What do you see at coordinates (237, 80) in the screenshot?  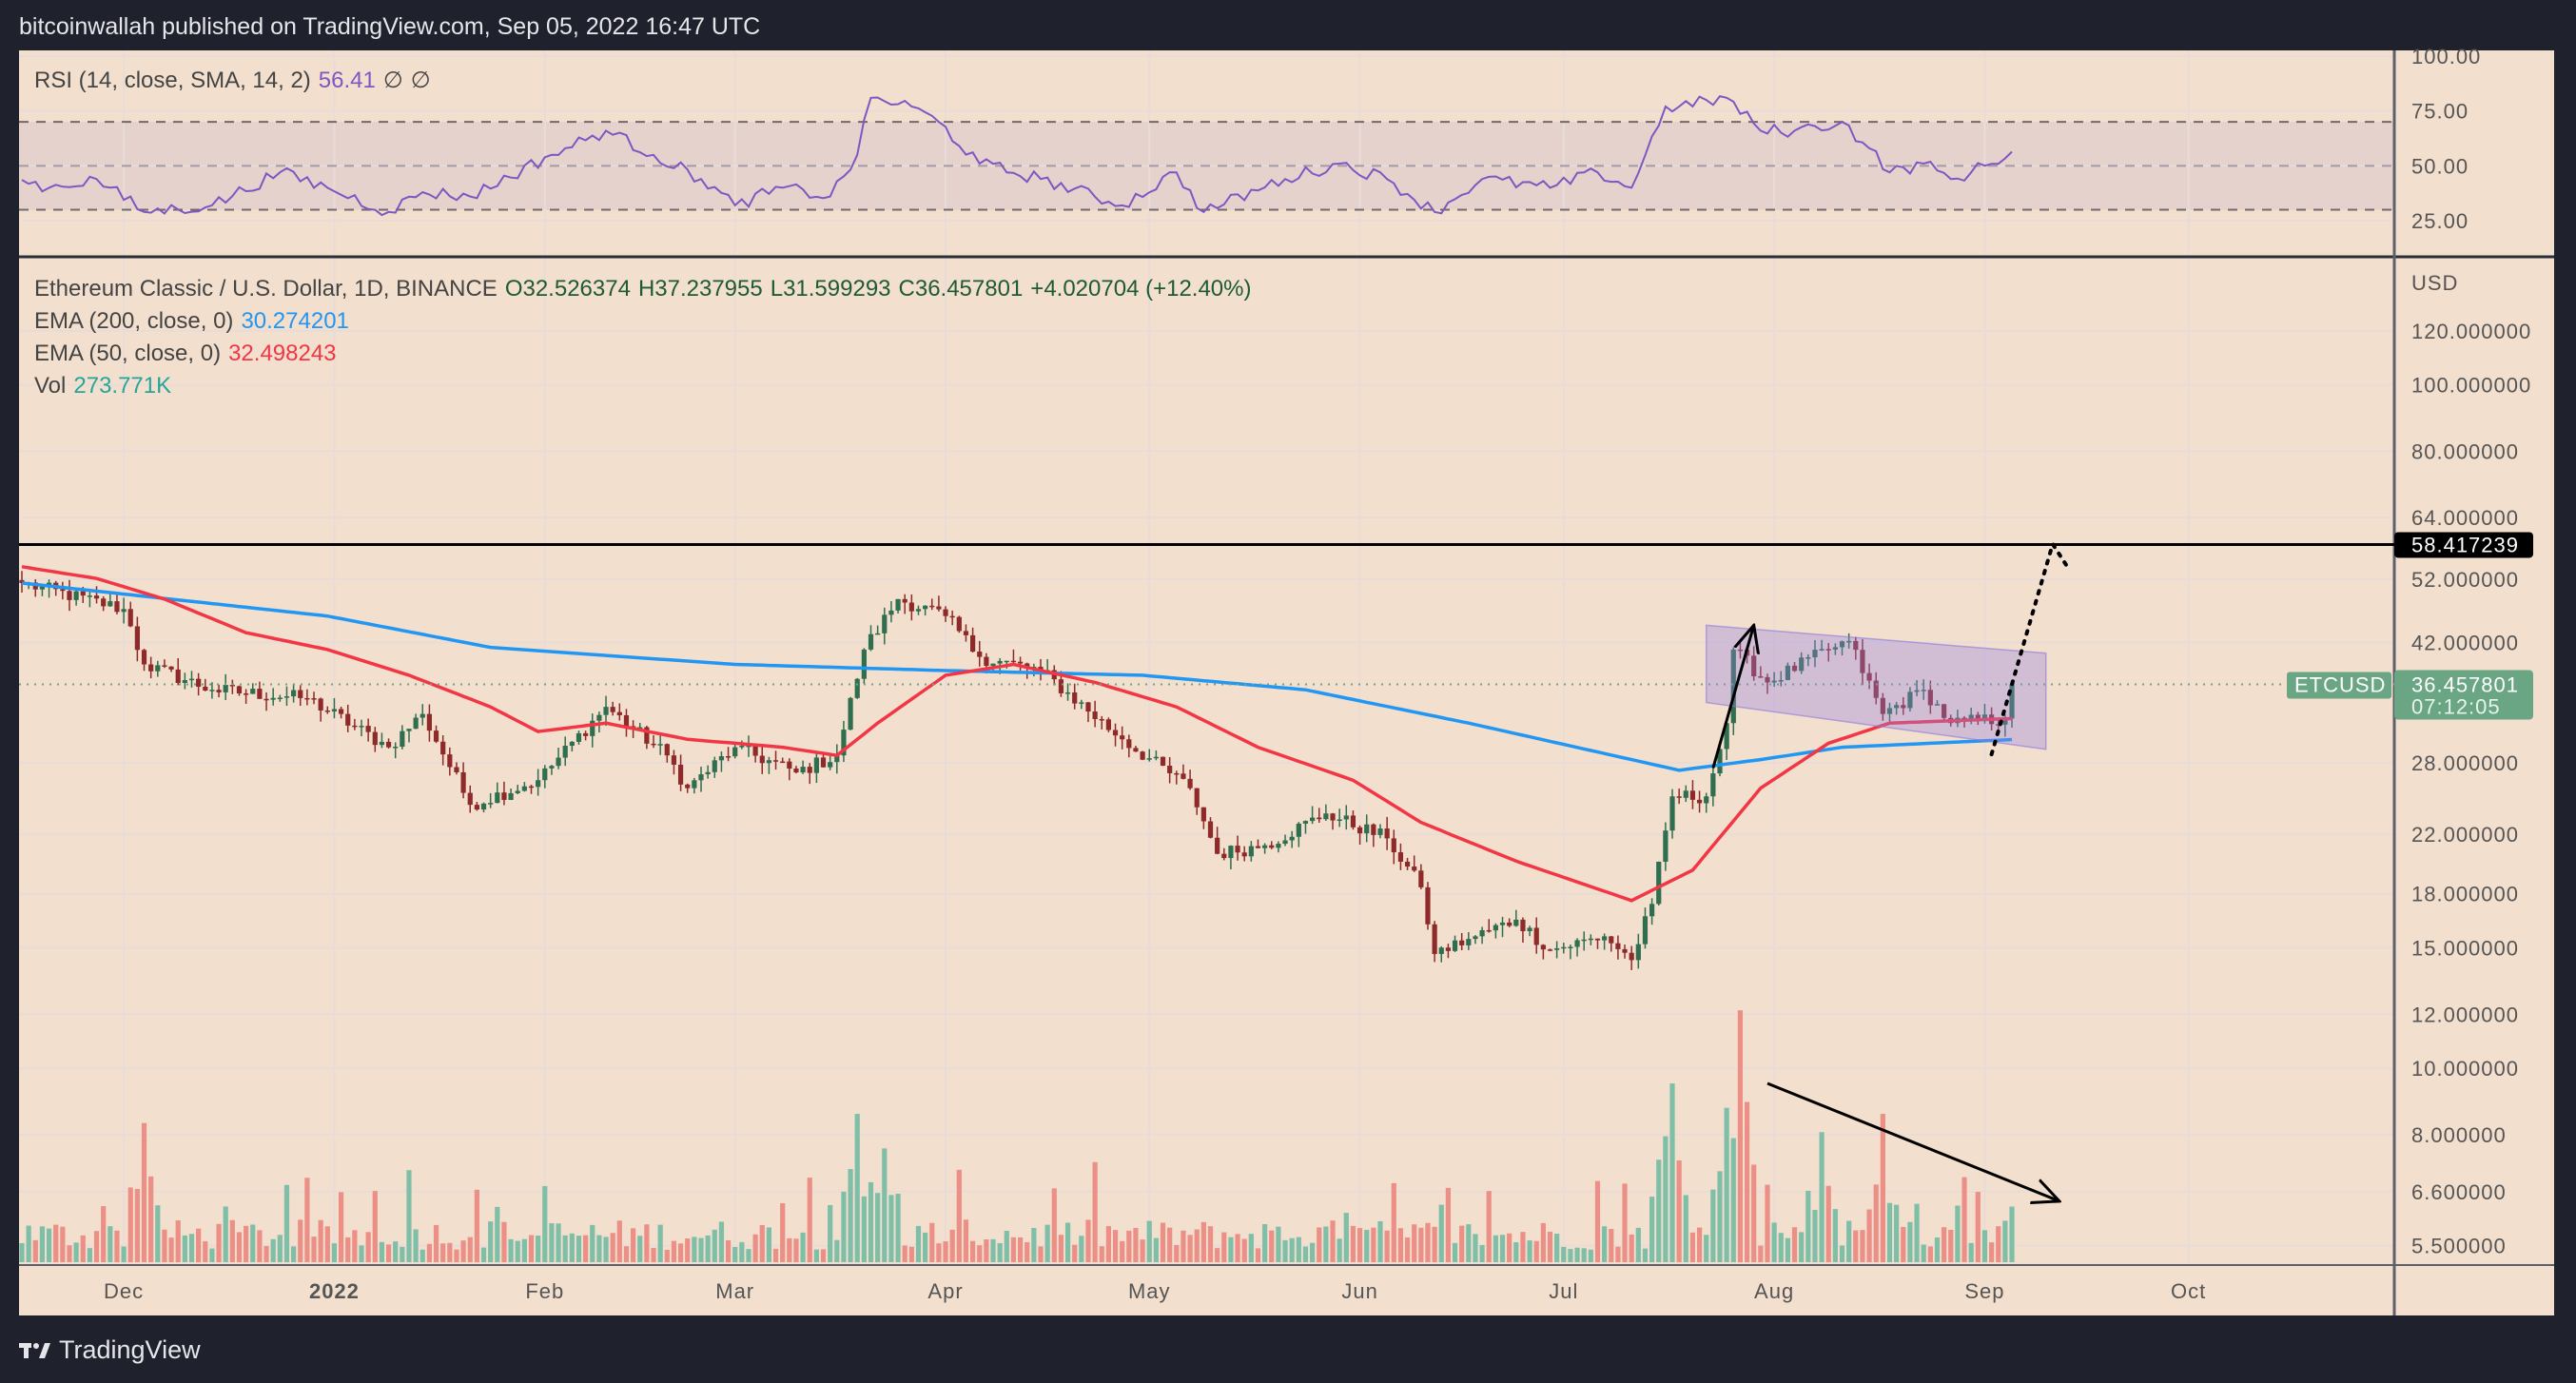 I see `rsi-legend: RSI (14, close, SMA, 14, 2) 56.41 ∅ ∅` at bounding box center [237, 80].